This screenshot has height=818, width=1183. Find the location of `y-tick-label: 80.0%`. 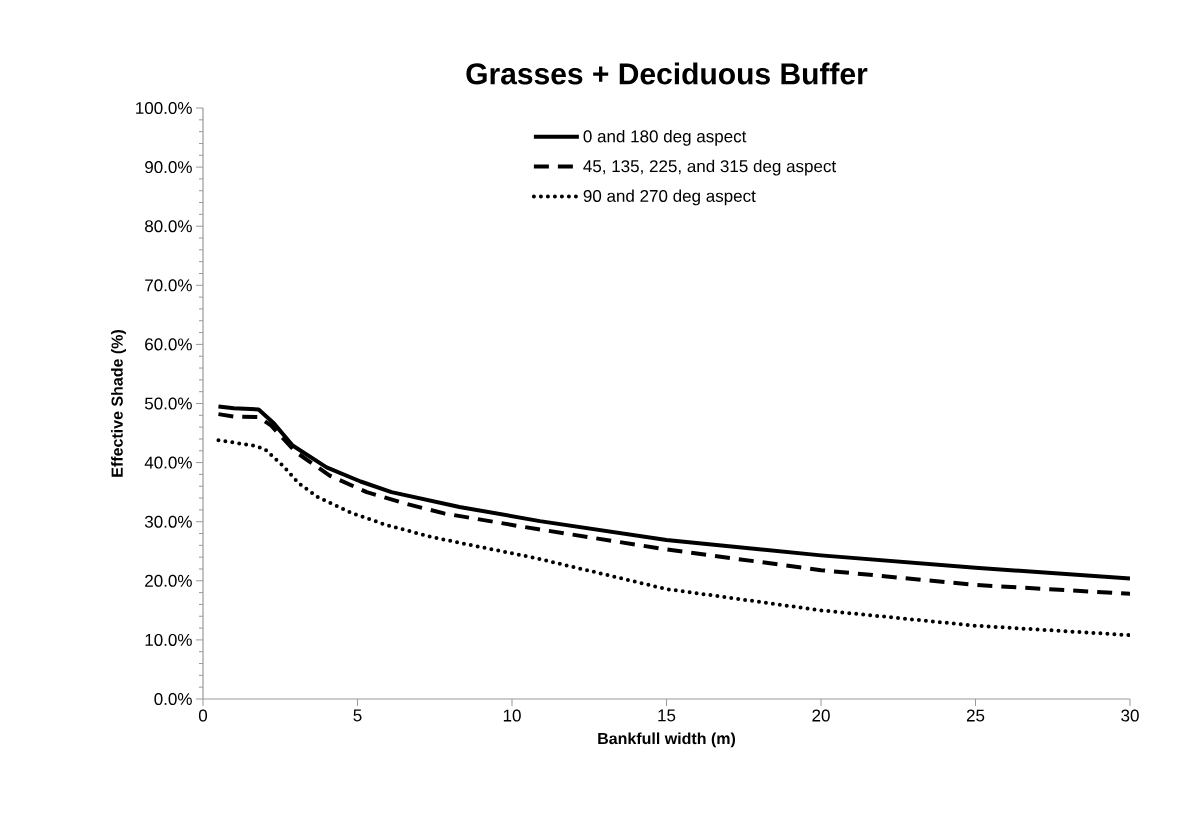

y-tick-label: 80.0% is located at coordinates (168, 226).